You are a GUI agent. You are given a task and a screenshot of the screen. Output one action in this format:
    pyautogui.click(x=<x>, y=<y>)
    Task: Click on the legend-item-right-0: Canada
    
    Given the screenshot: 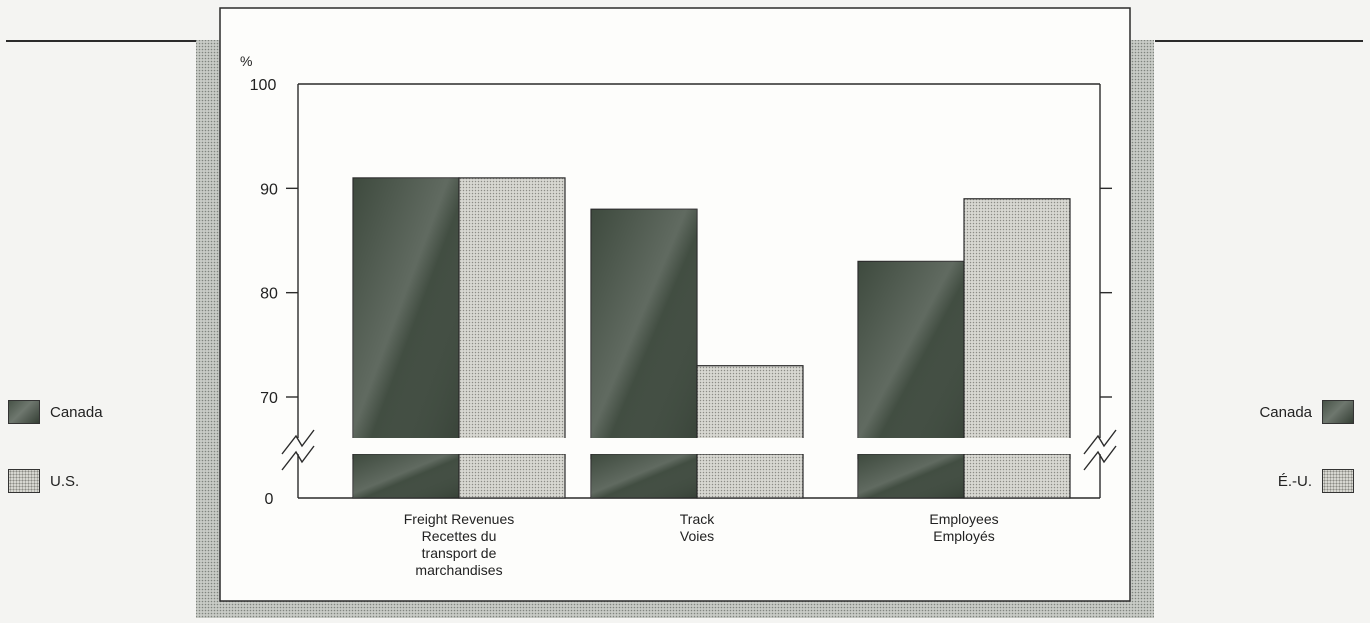 What is the action you would take?
    pyautogui.click(x=1306, y=412)
    